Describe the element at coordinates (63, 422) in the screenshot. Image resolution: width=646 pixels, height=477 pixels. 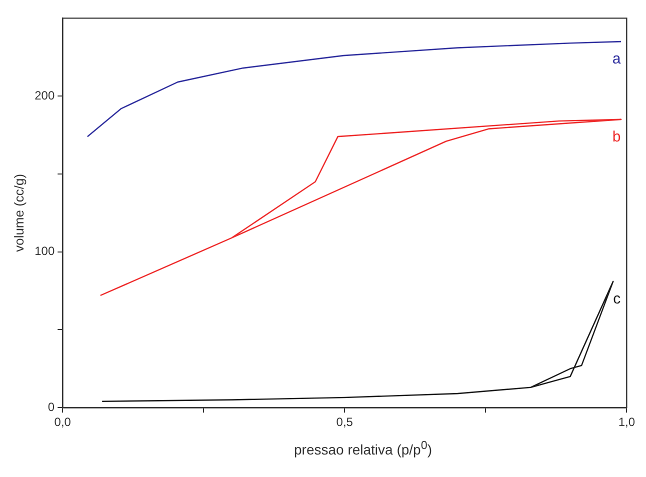
I see `x-tick-label: 0,0` at that location.